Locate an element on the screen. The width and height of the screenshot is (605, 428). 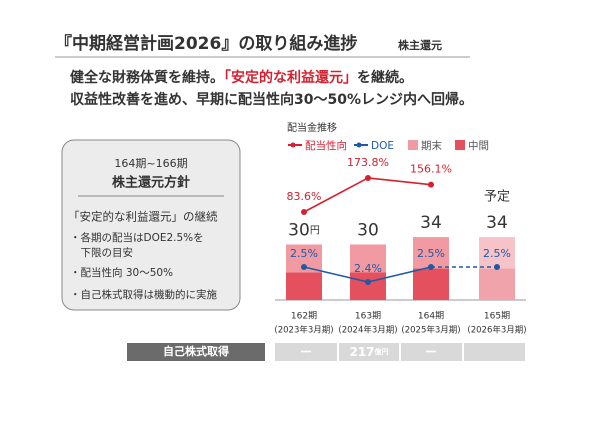
policy-box is located at coordinates (151, 225).